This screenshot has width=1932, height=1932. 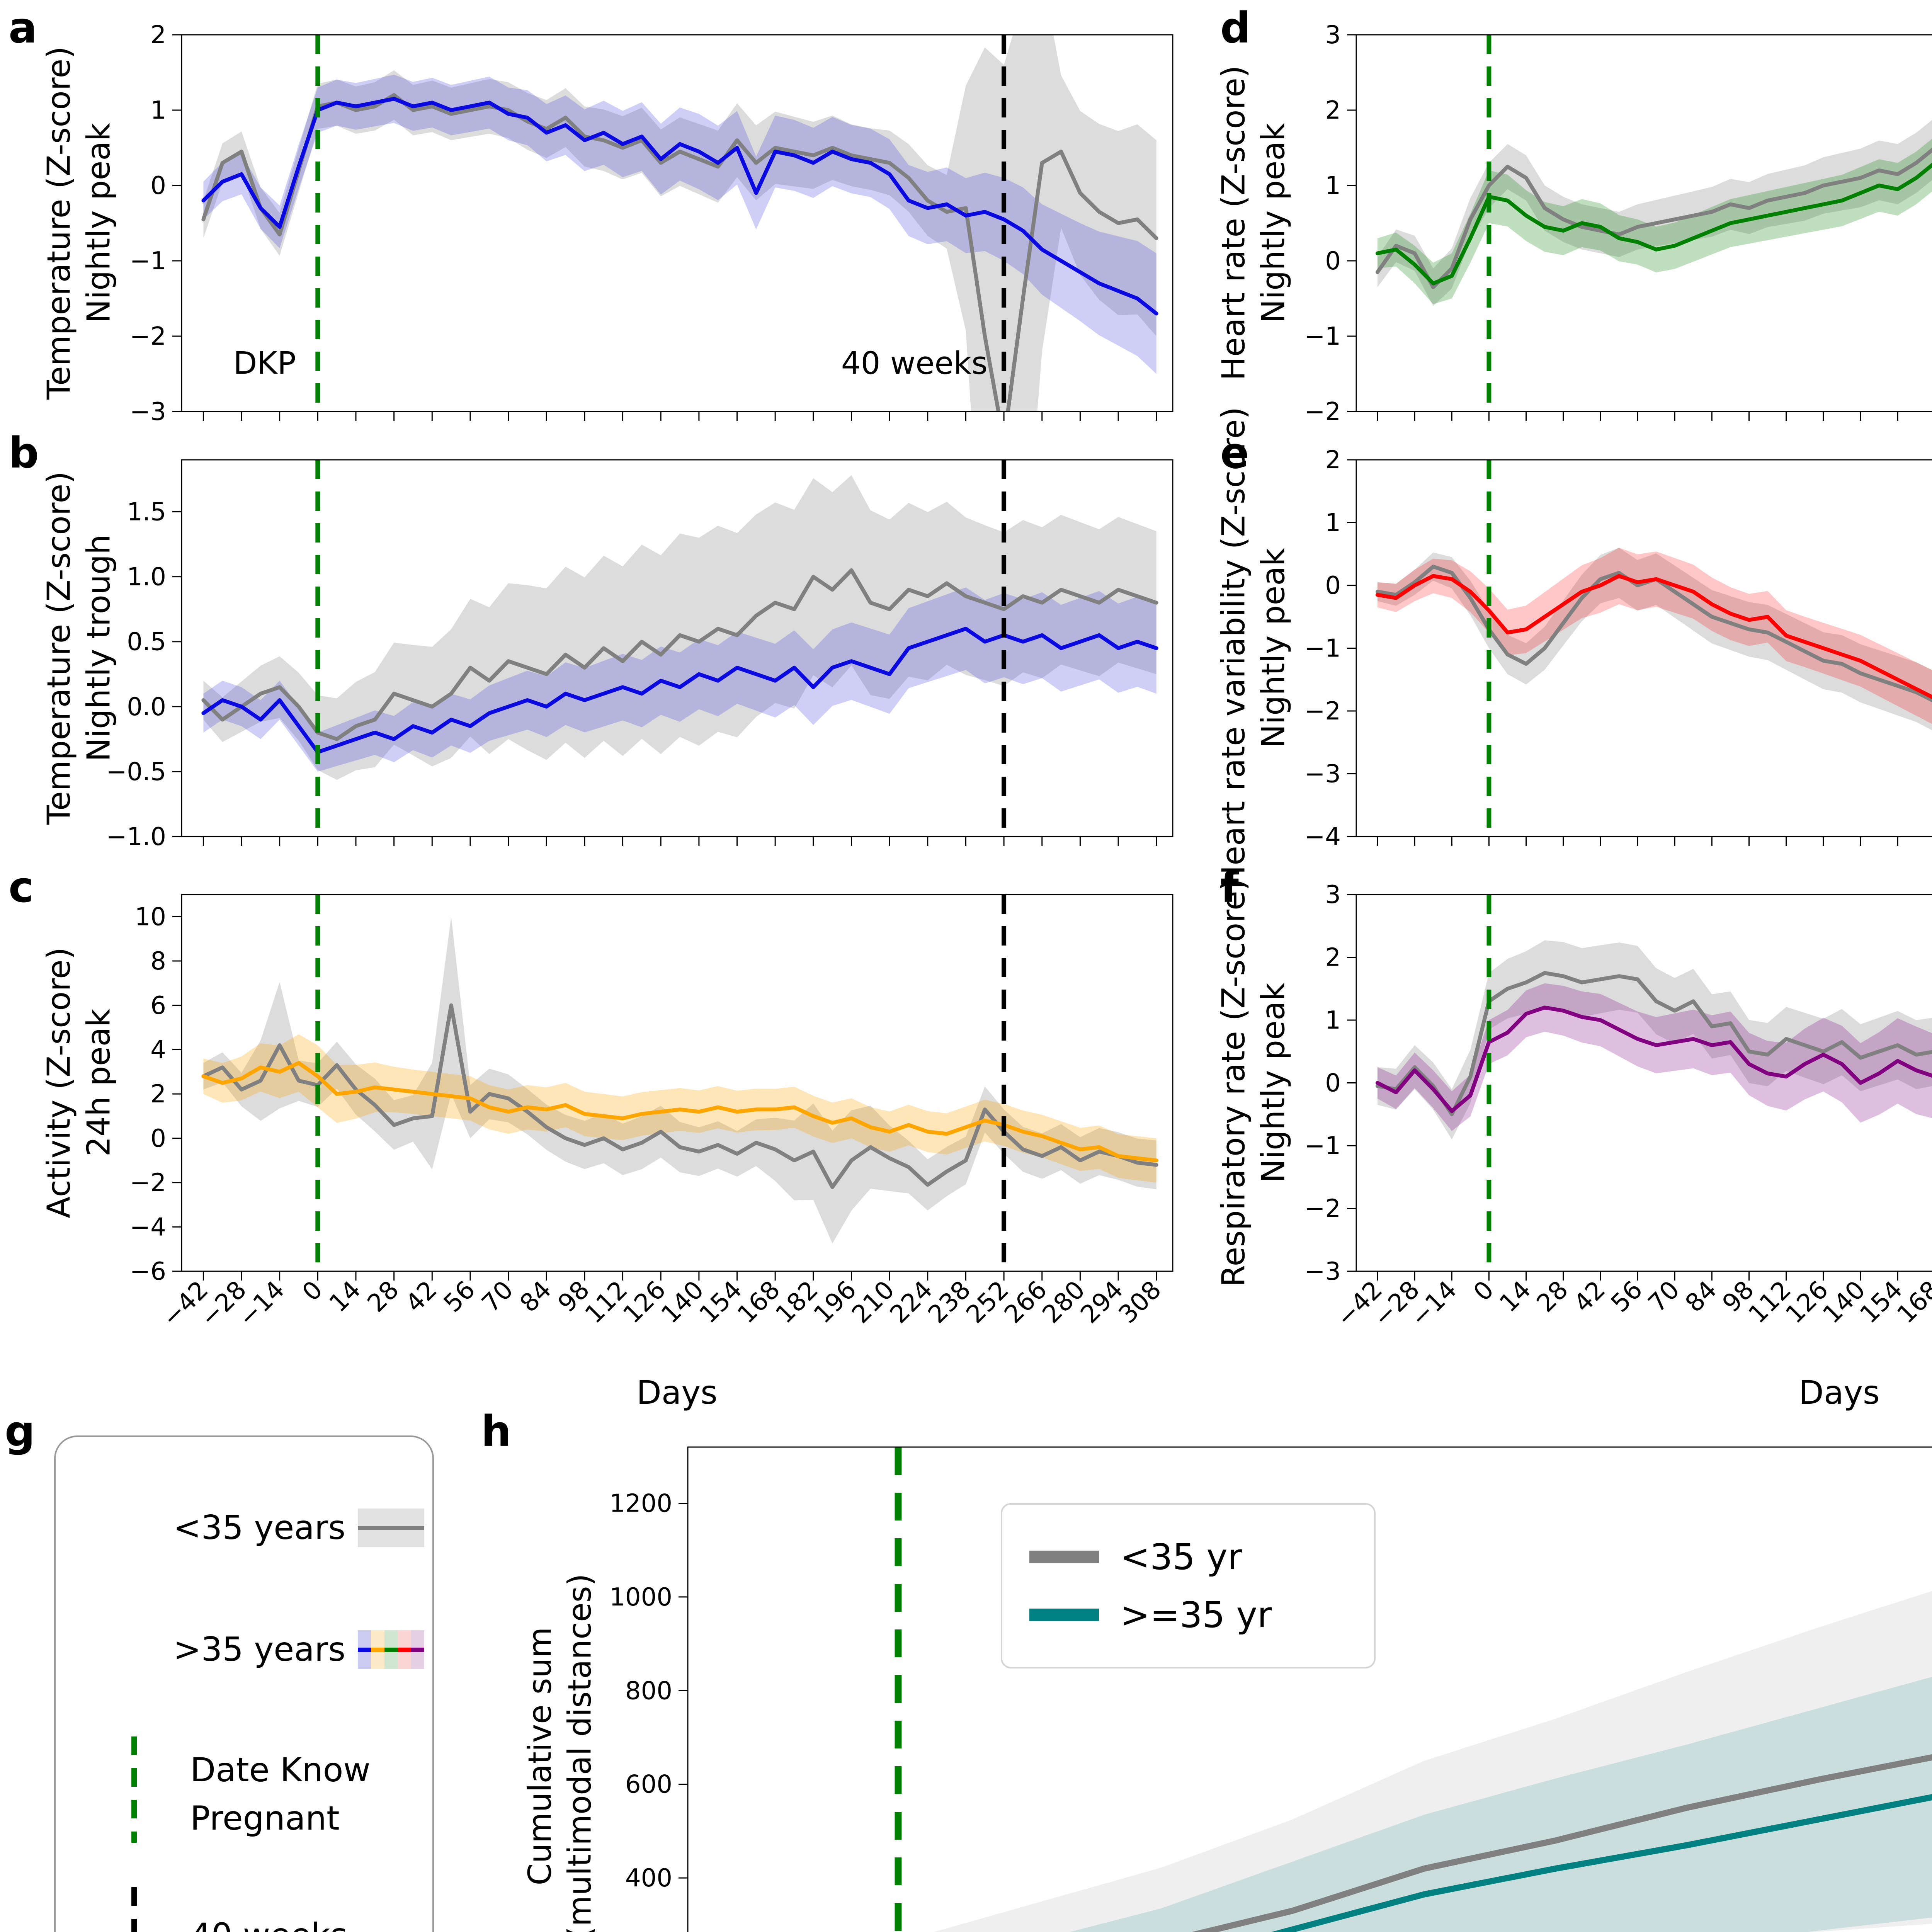 I want to click on svg-text: −6, so click(x=148, y=1271).